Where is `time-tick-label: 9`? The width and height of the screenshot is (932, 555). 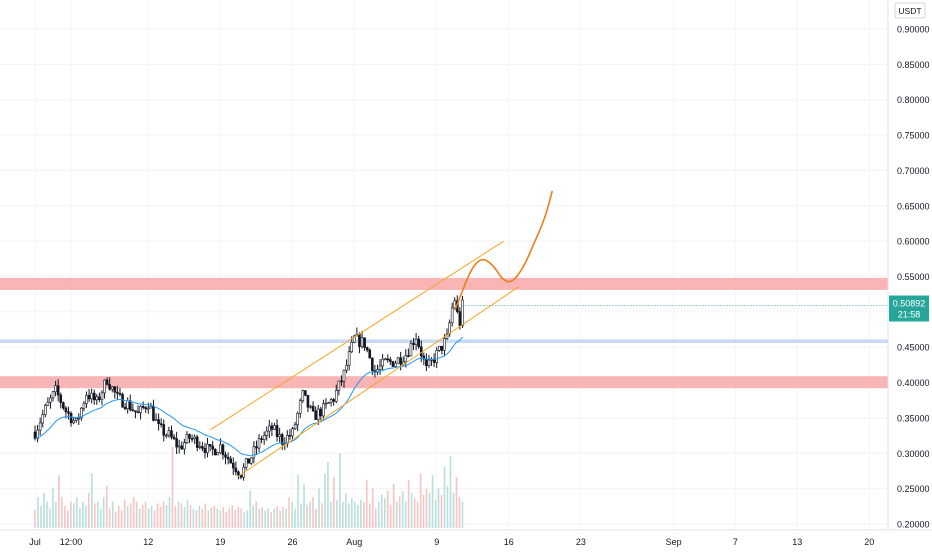
time-tick-label: 9 is located at coordinates (436, 542).